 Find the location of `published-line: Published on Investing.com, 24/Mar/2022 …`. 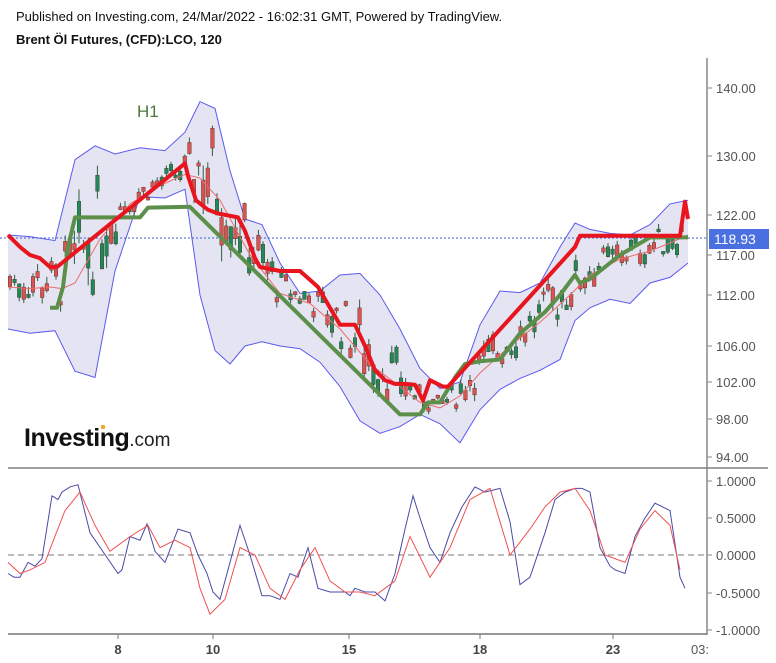

published-line: Published on Investing.com, 24/Mar/2022 … is located at coordinates (259, 16).